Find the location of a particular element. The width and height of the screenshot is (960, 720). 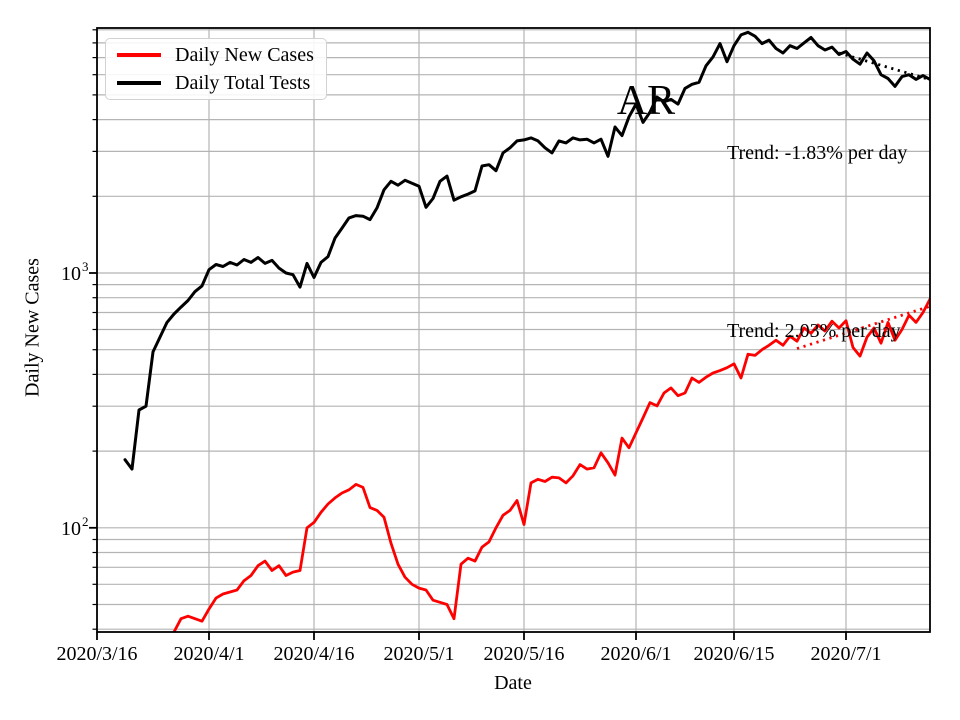

trend-annotation-tests: Trend: -1.83% per day is located at coordinates (817, 153).